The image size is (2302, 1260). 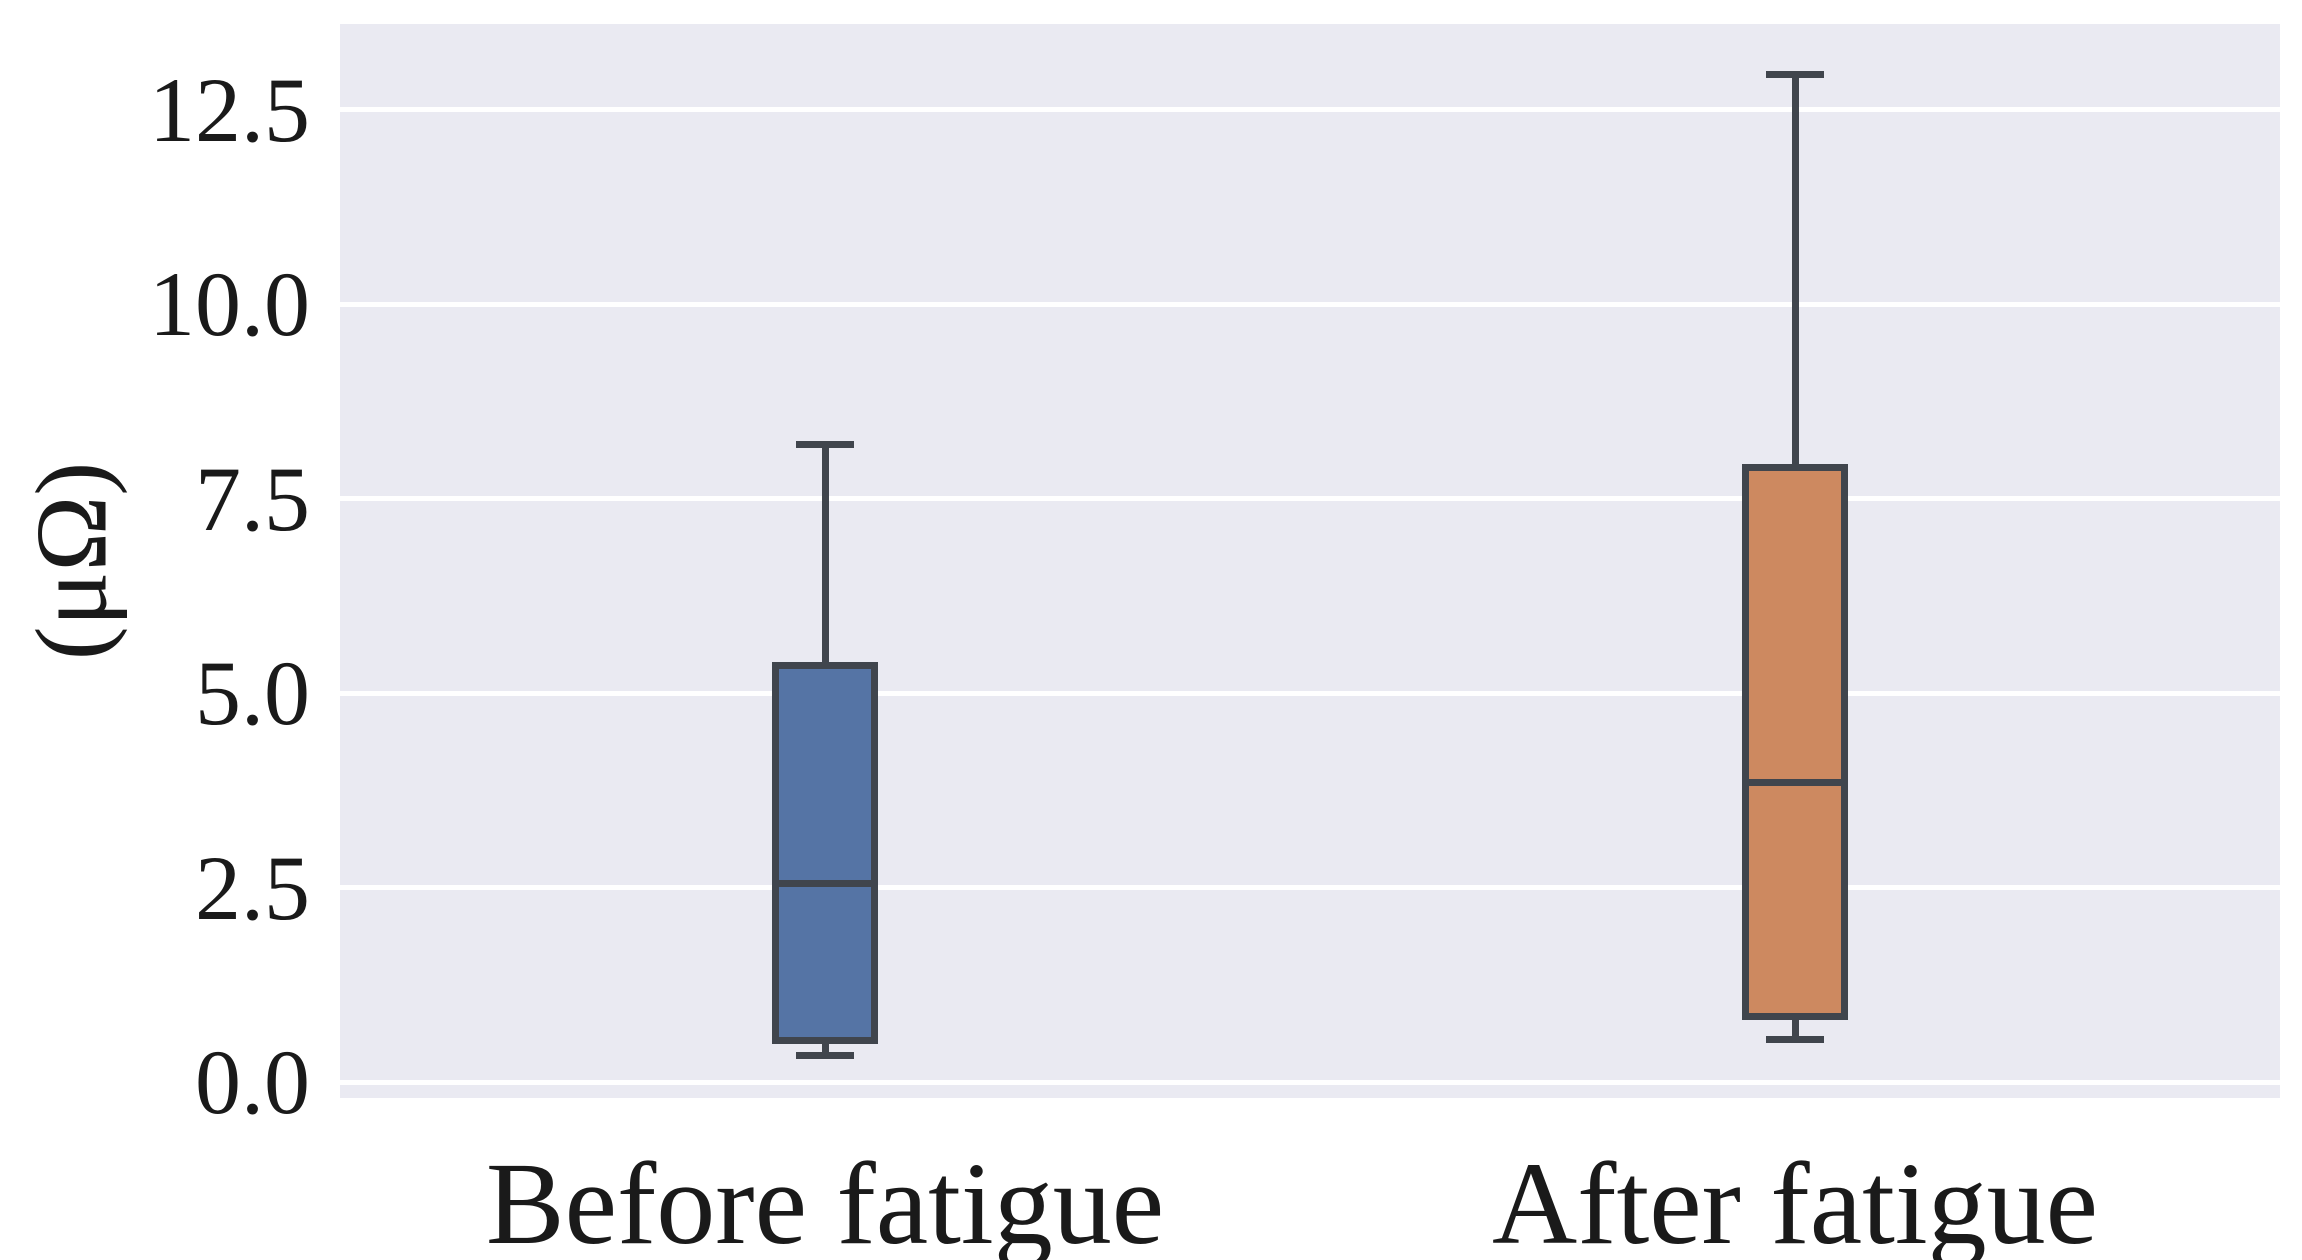 I want to click on x-tick-label-before-fatigue: Before fatigue, so click(x=825, y=1199).